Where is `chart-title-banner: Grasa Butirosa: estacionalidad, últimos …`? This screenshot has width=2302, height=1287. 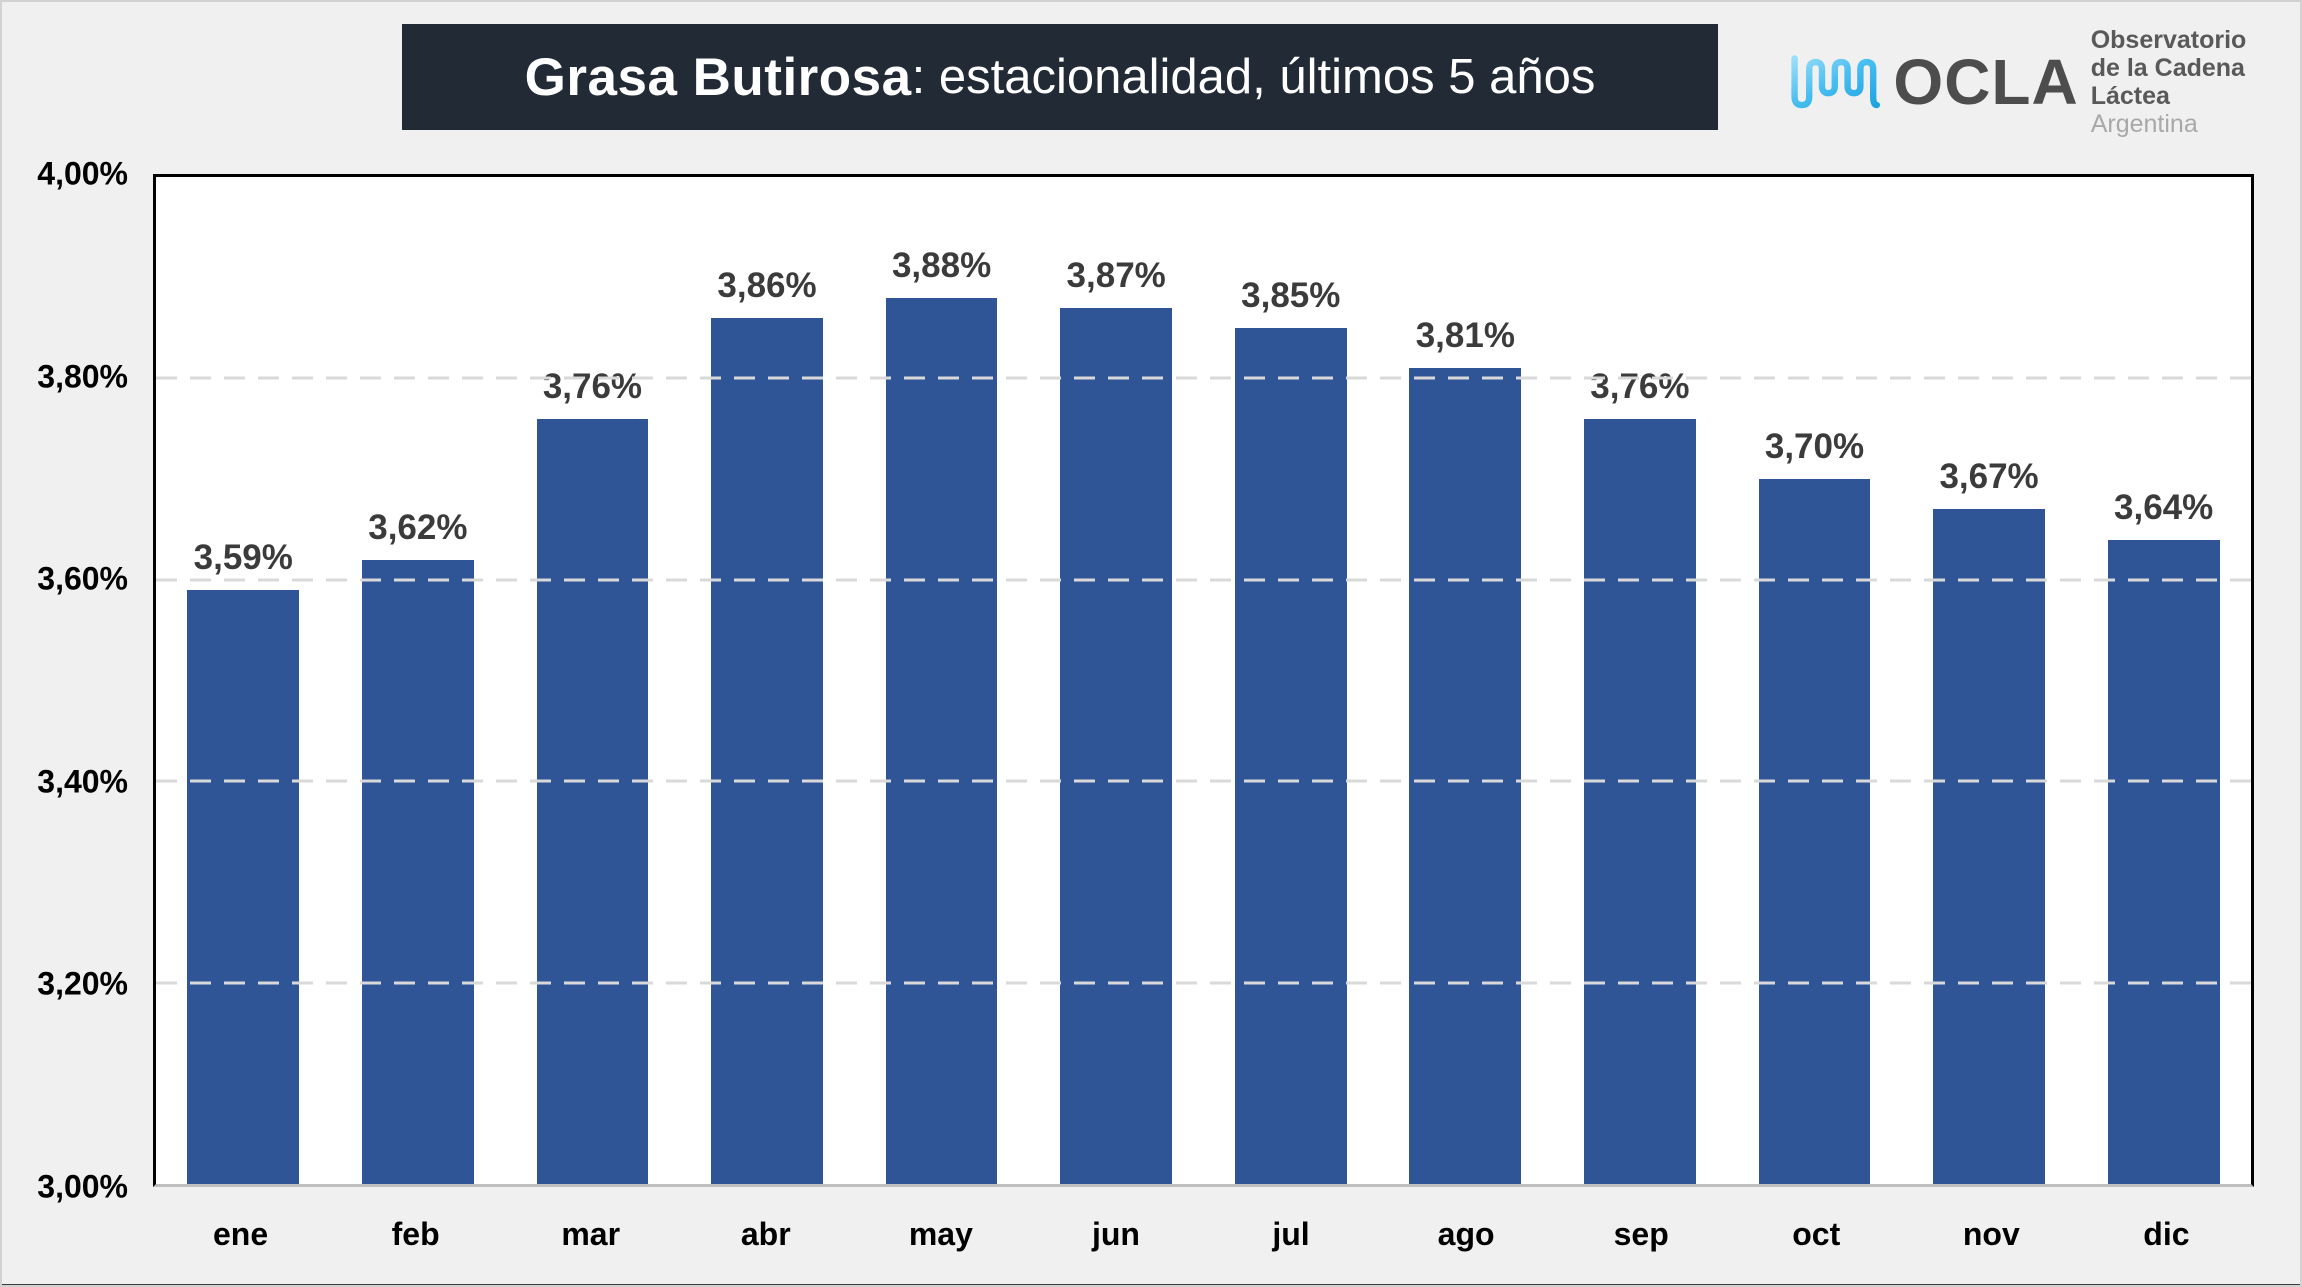
chart-title-banner: Grasa Butirosa: estacionalidad, últimos … is located at coordinates (1060, 77).